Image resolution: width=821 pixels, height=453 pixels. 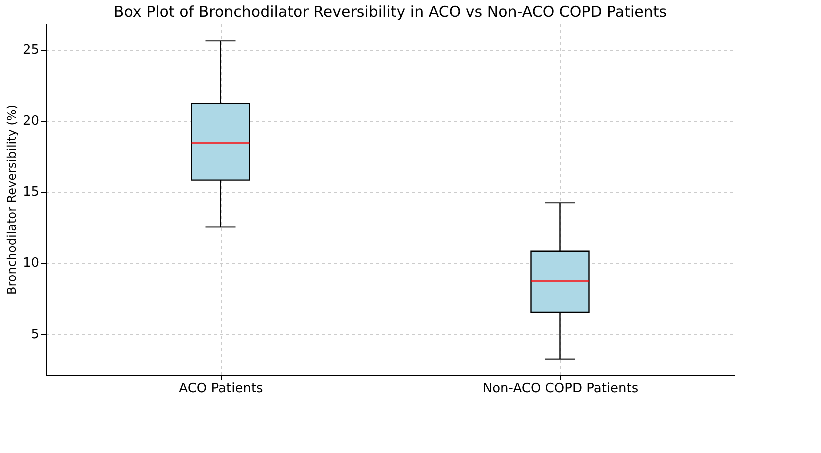 I want to click on y-tick-label: 10, so click(x=31, y=264).